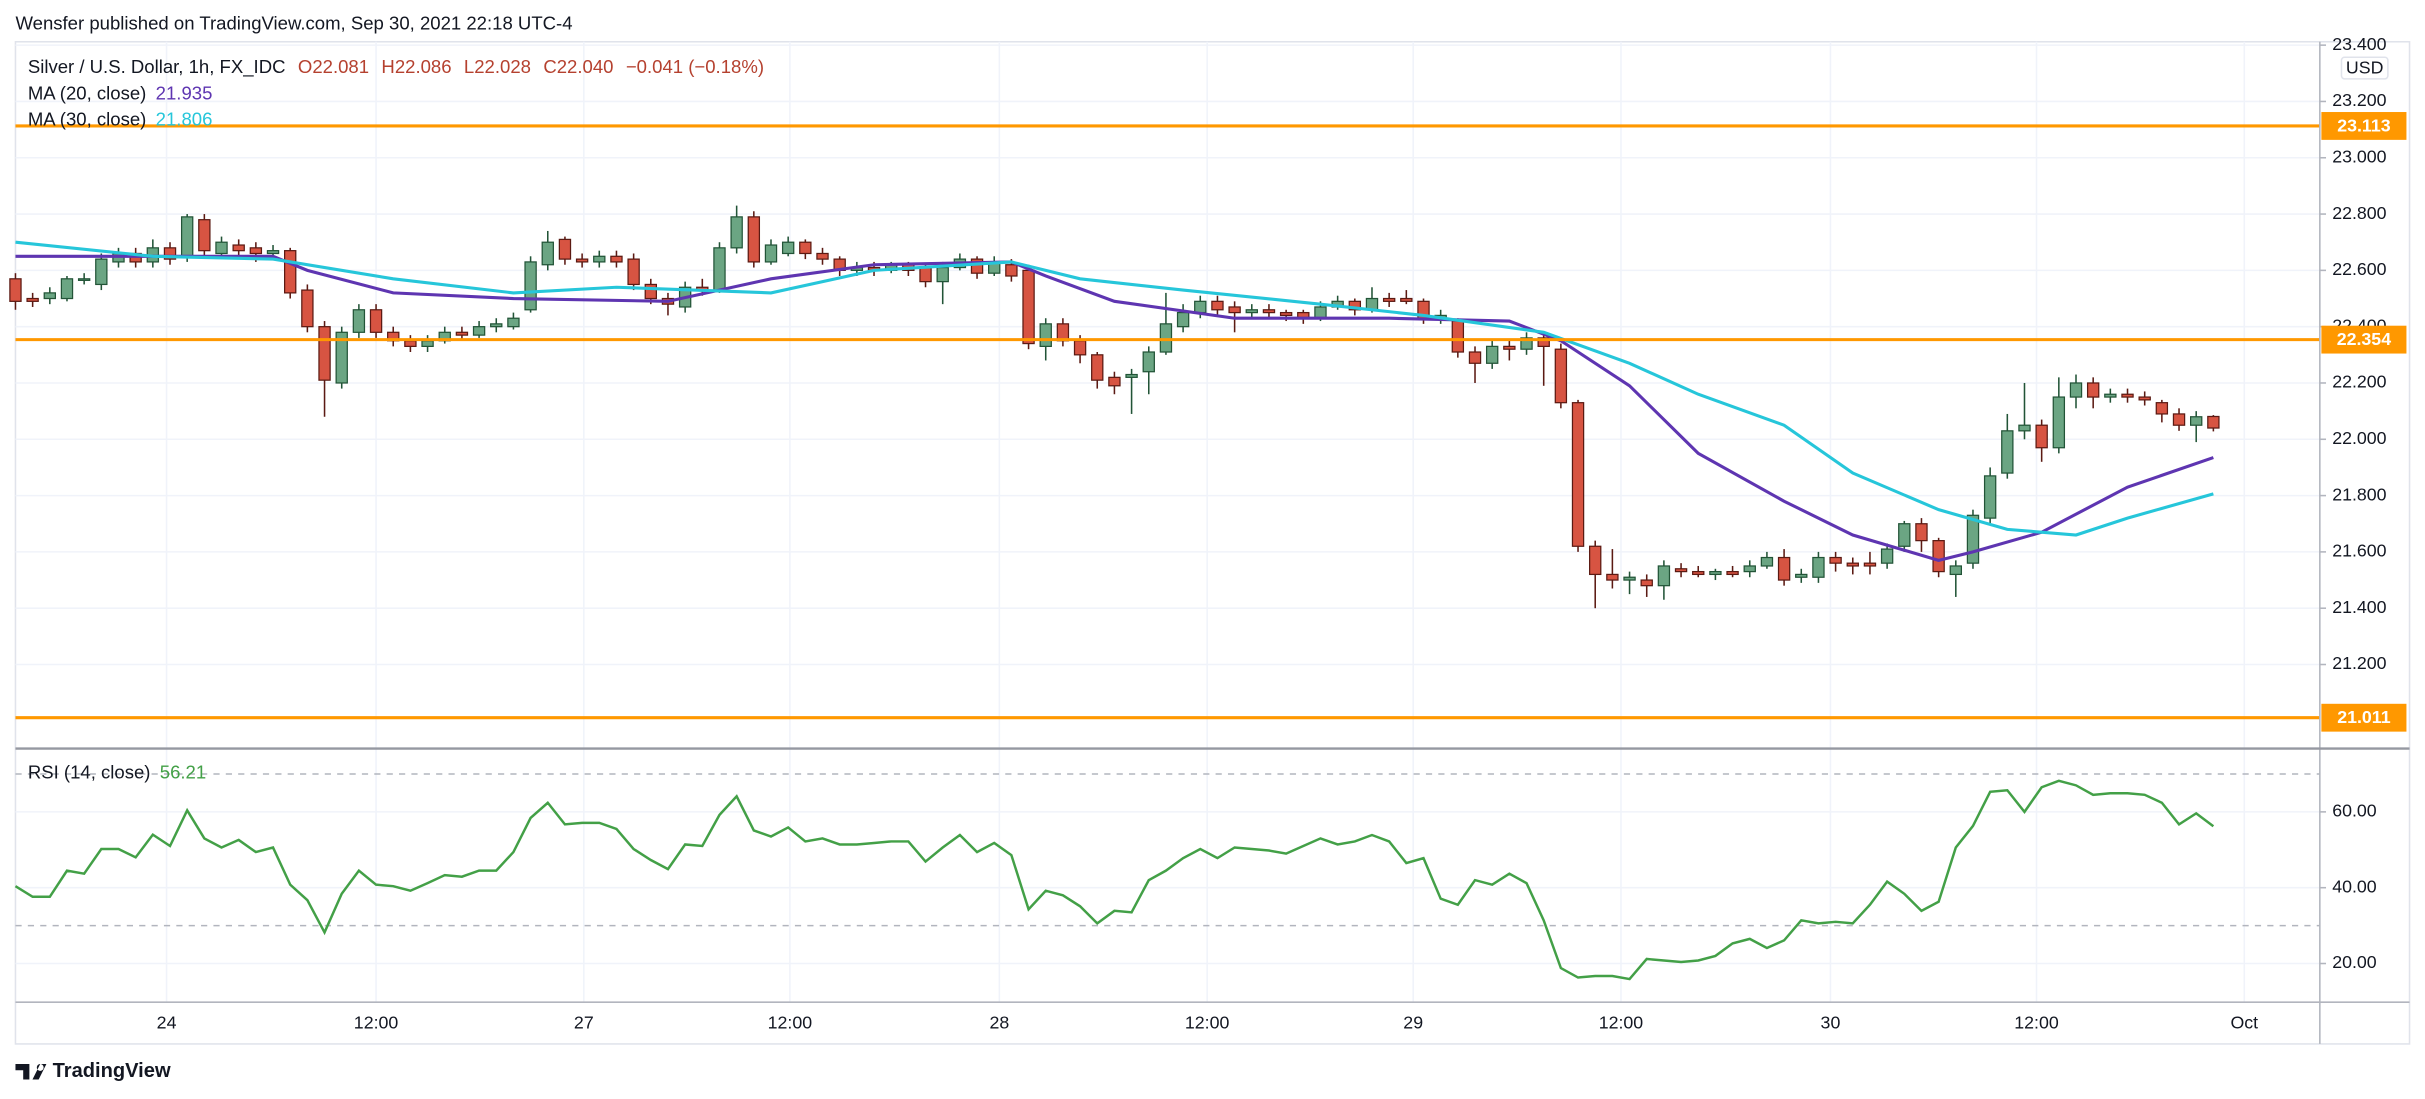  Describe the element at coordinates (695, 66) in the screenshot. I see `ohlc-change: −0.041 (−0.18%)` at that location.